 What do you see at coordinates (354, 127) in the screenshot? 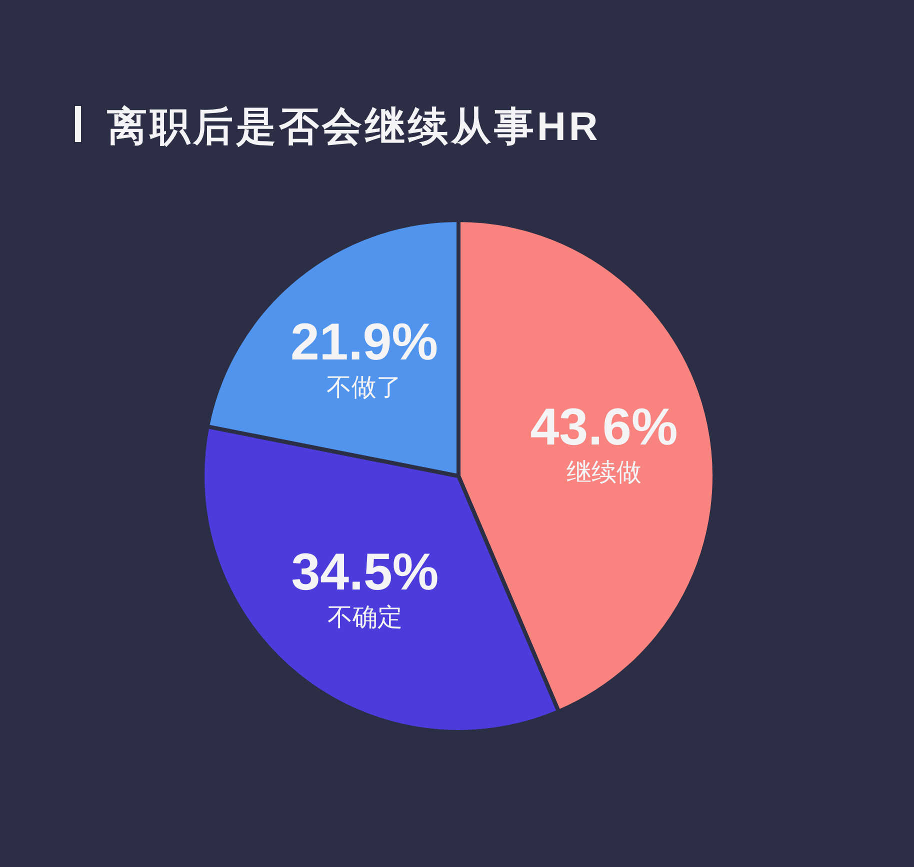
I see `title: 离职后是否会继续从事HR` at bounding box center [354, 127].